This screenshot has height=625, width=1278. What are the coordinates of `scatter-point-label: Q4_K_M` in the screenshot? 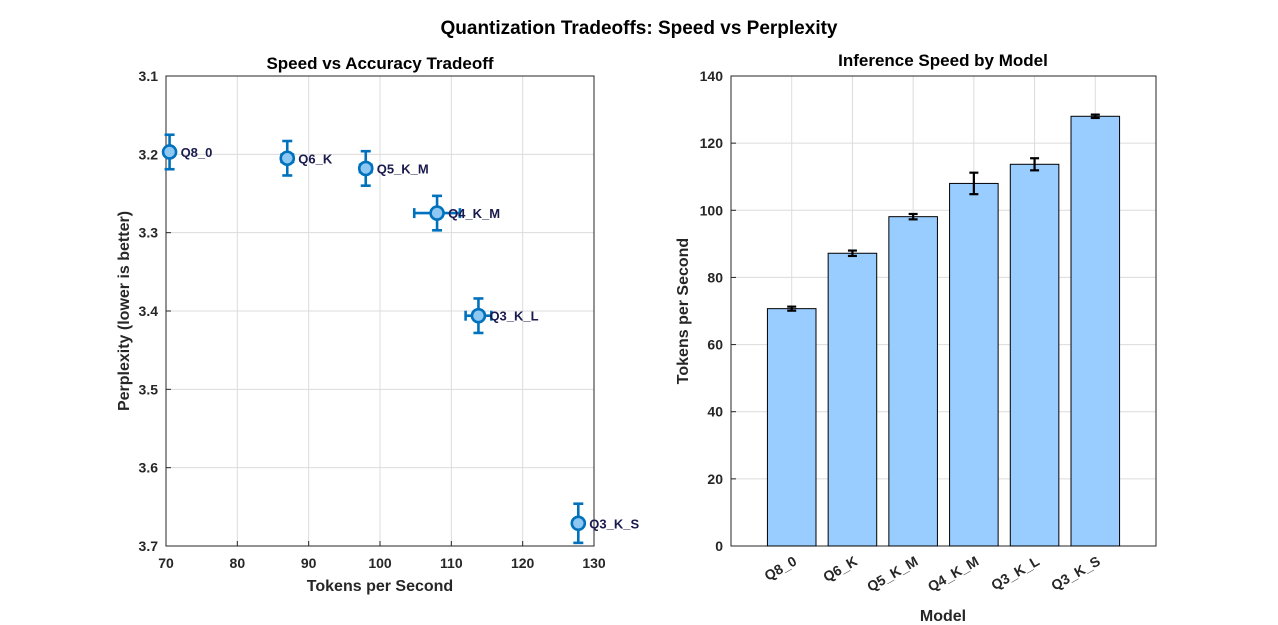 It's located at (474, 213).